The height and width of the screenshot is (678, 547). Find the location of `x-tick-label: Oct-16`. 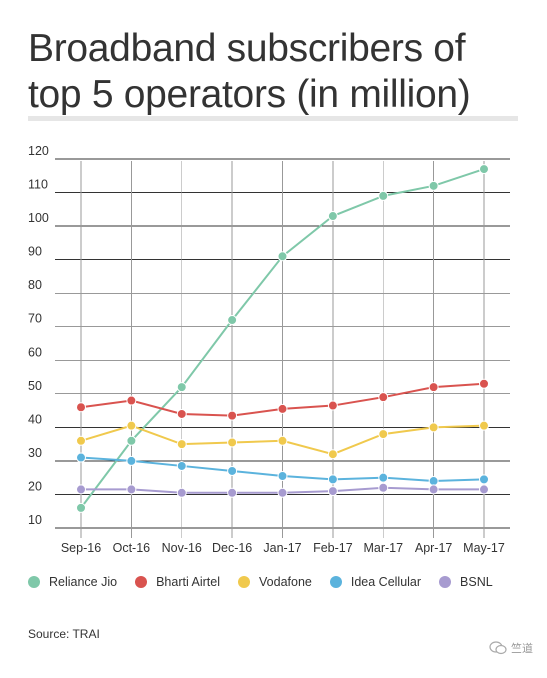

x-tick-label: Oct-16 is located at coordinates (132, 548).